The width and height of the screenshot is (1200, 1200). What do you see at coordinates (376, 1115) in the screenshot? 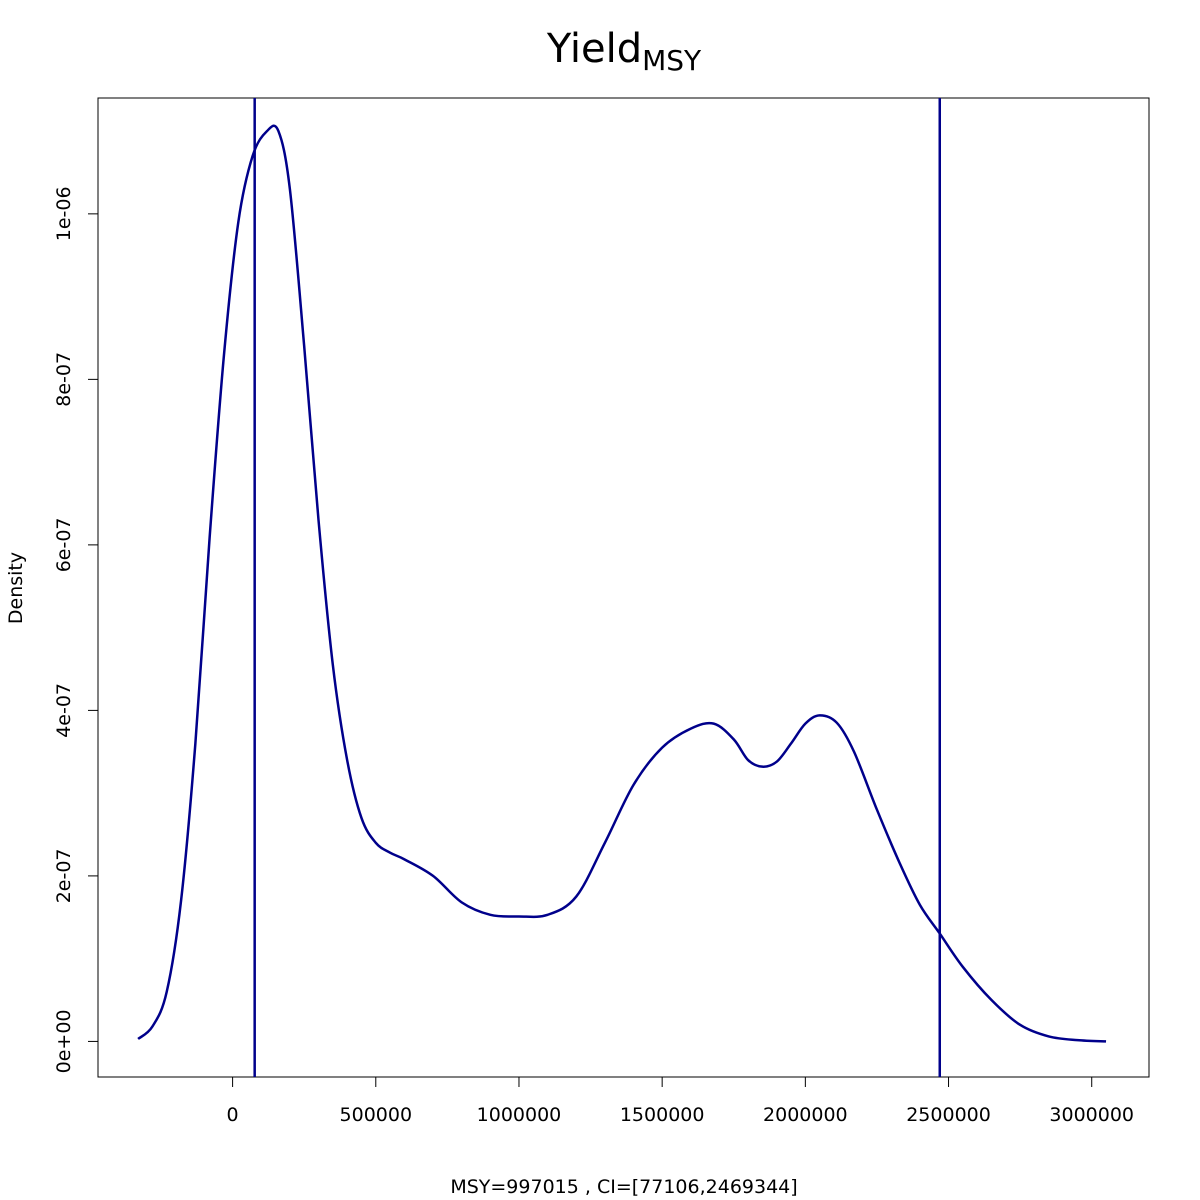
I see `x-tick-label: 500000` at bounding box center [376, 1115].